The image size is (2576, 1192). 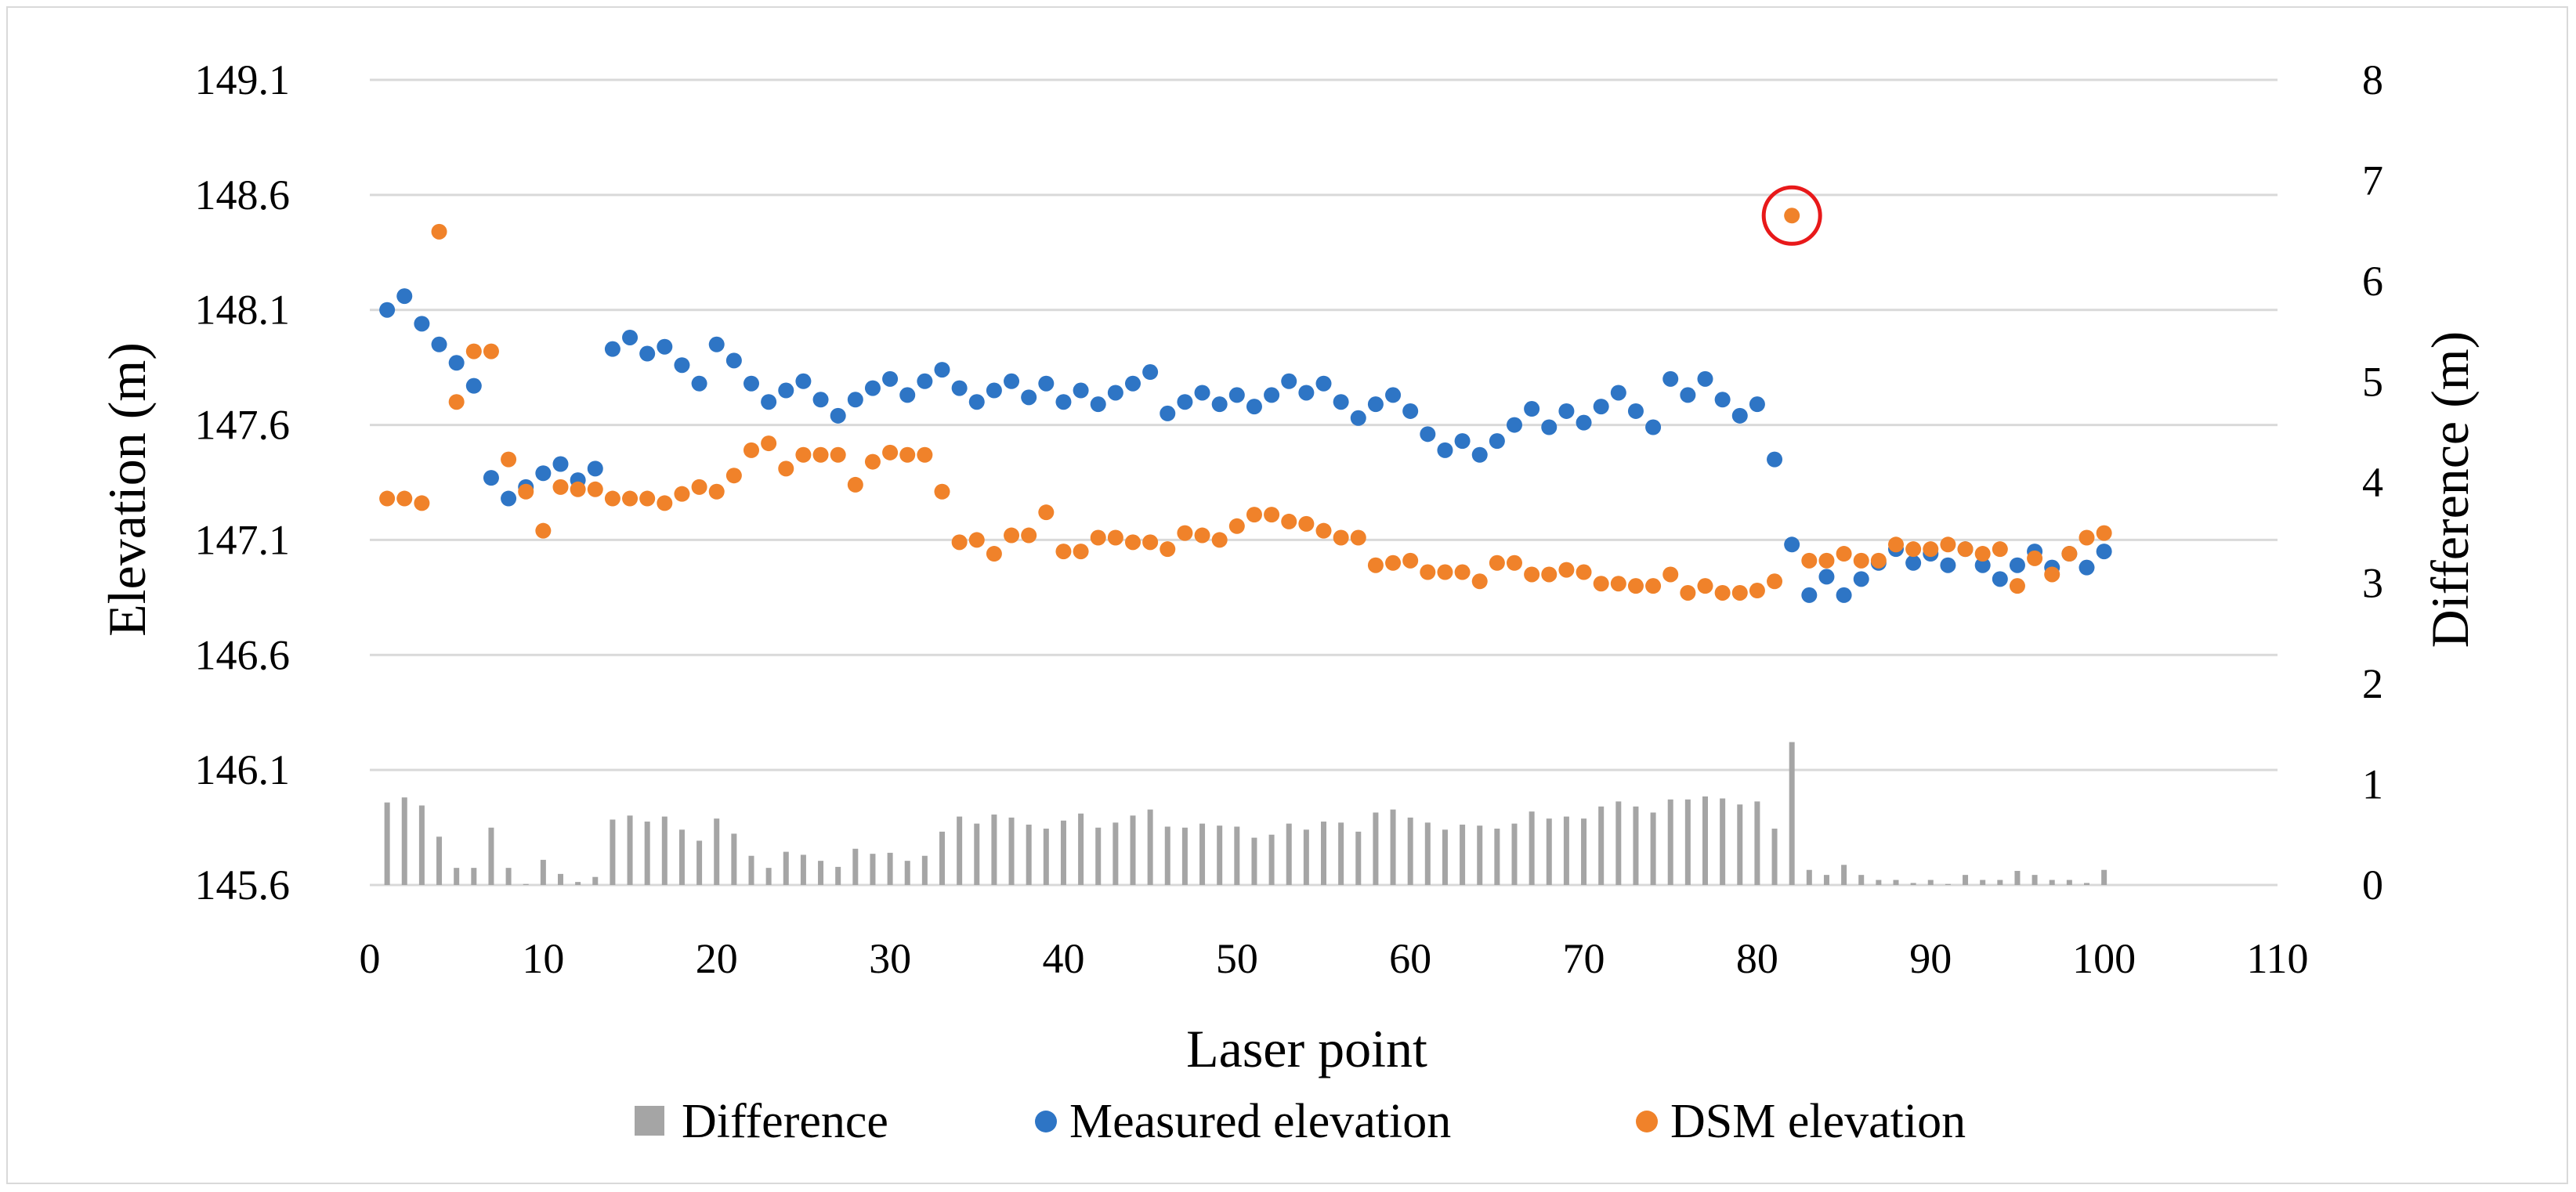 What do you see at coordinates (717, 958) in the screenshot?
I see `x-tick-label: 20` at bounding box center [717, 958].